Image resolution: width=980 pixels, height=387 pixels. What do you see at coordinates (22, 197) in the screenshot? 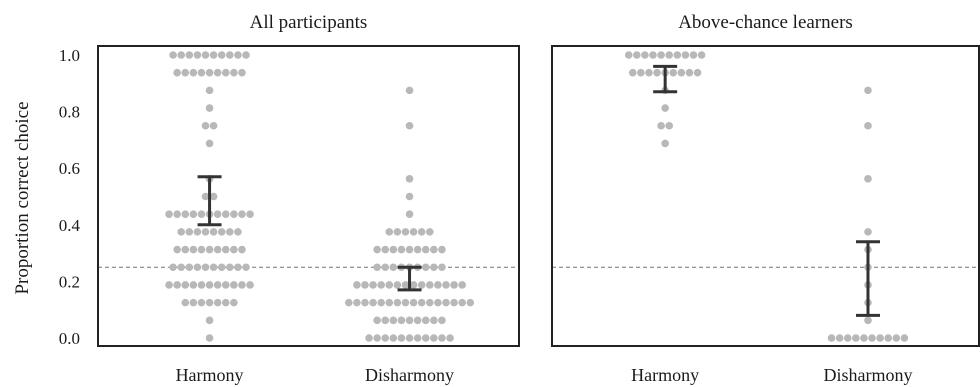
I see `y-axis-title: Proportion correct choice` at bounding box center [22, 197].